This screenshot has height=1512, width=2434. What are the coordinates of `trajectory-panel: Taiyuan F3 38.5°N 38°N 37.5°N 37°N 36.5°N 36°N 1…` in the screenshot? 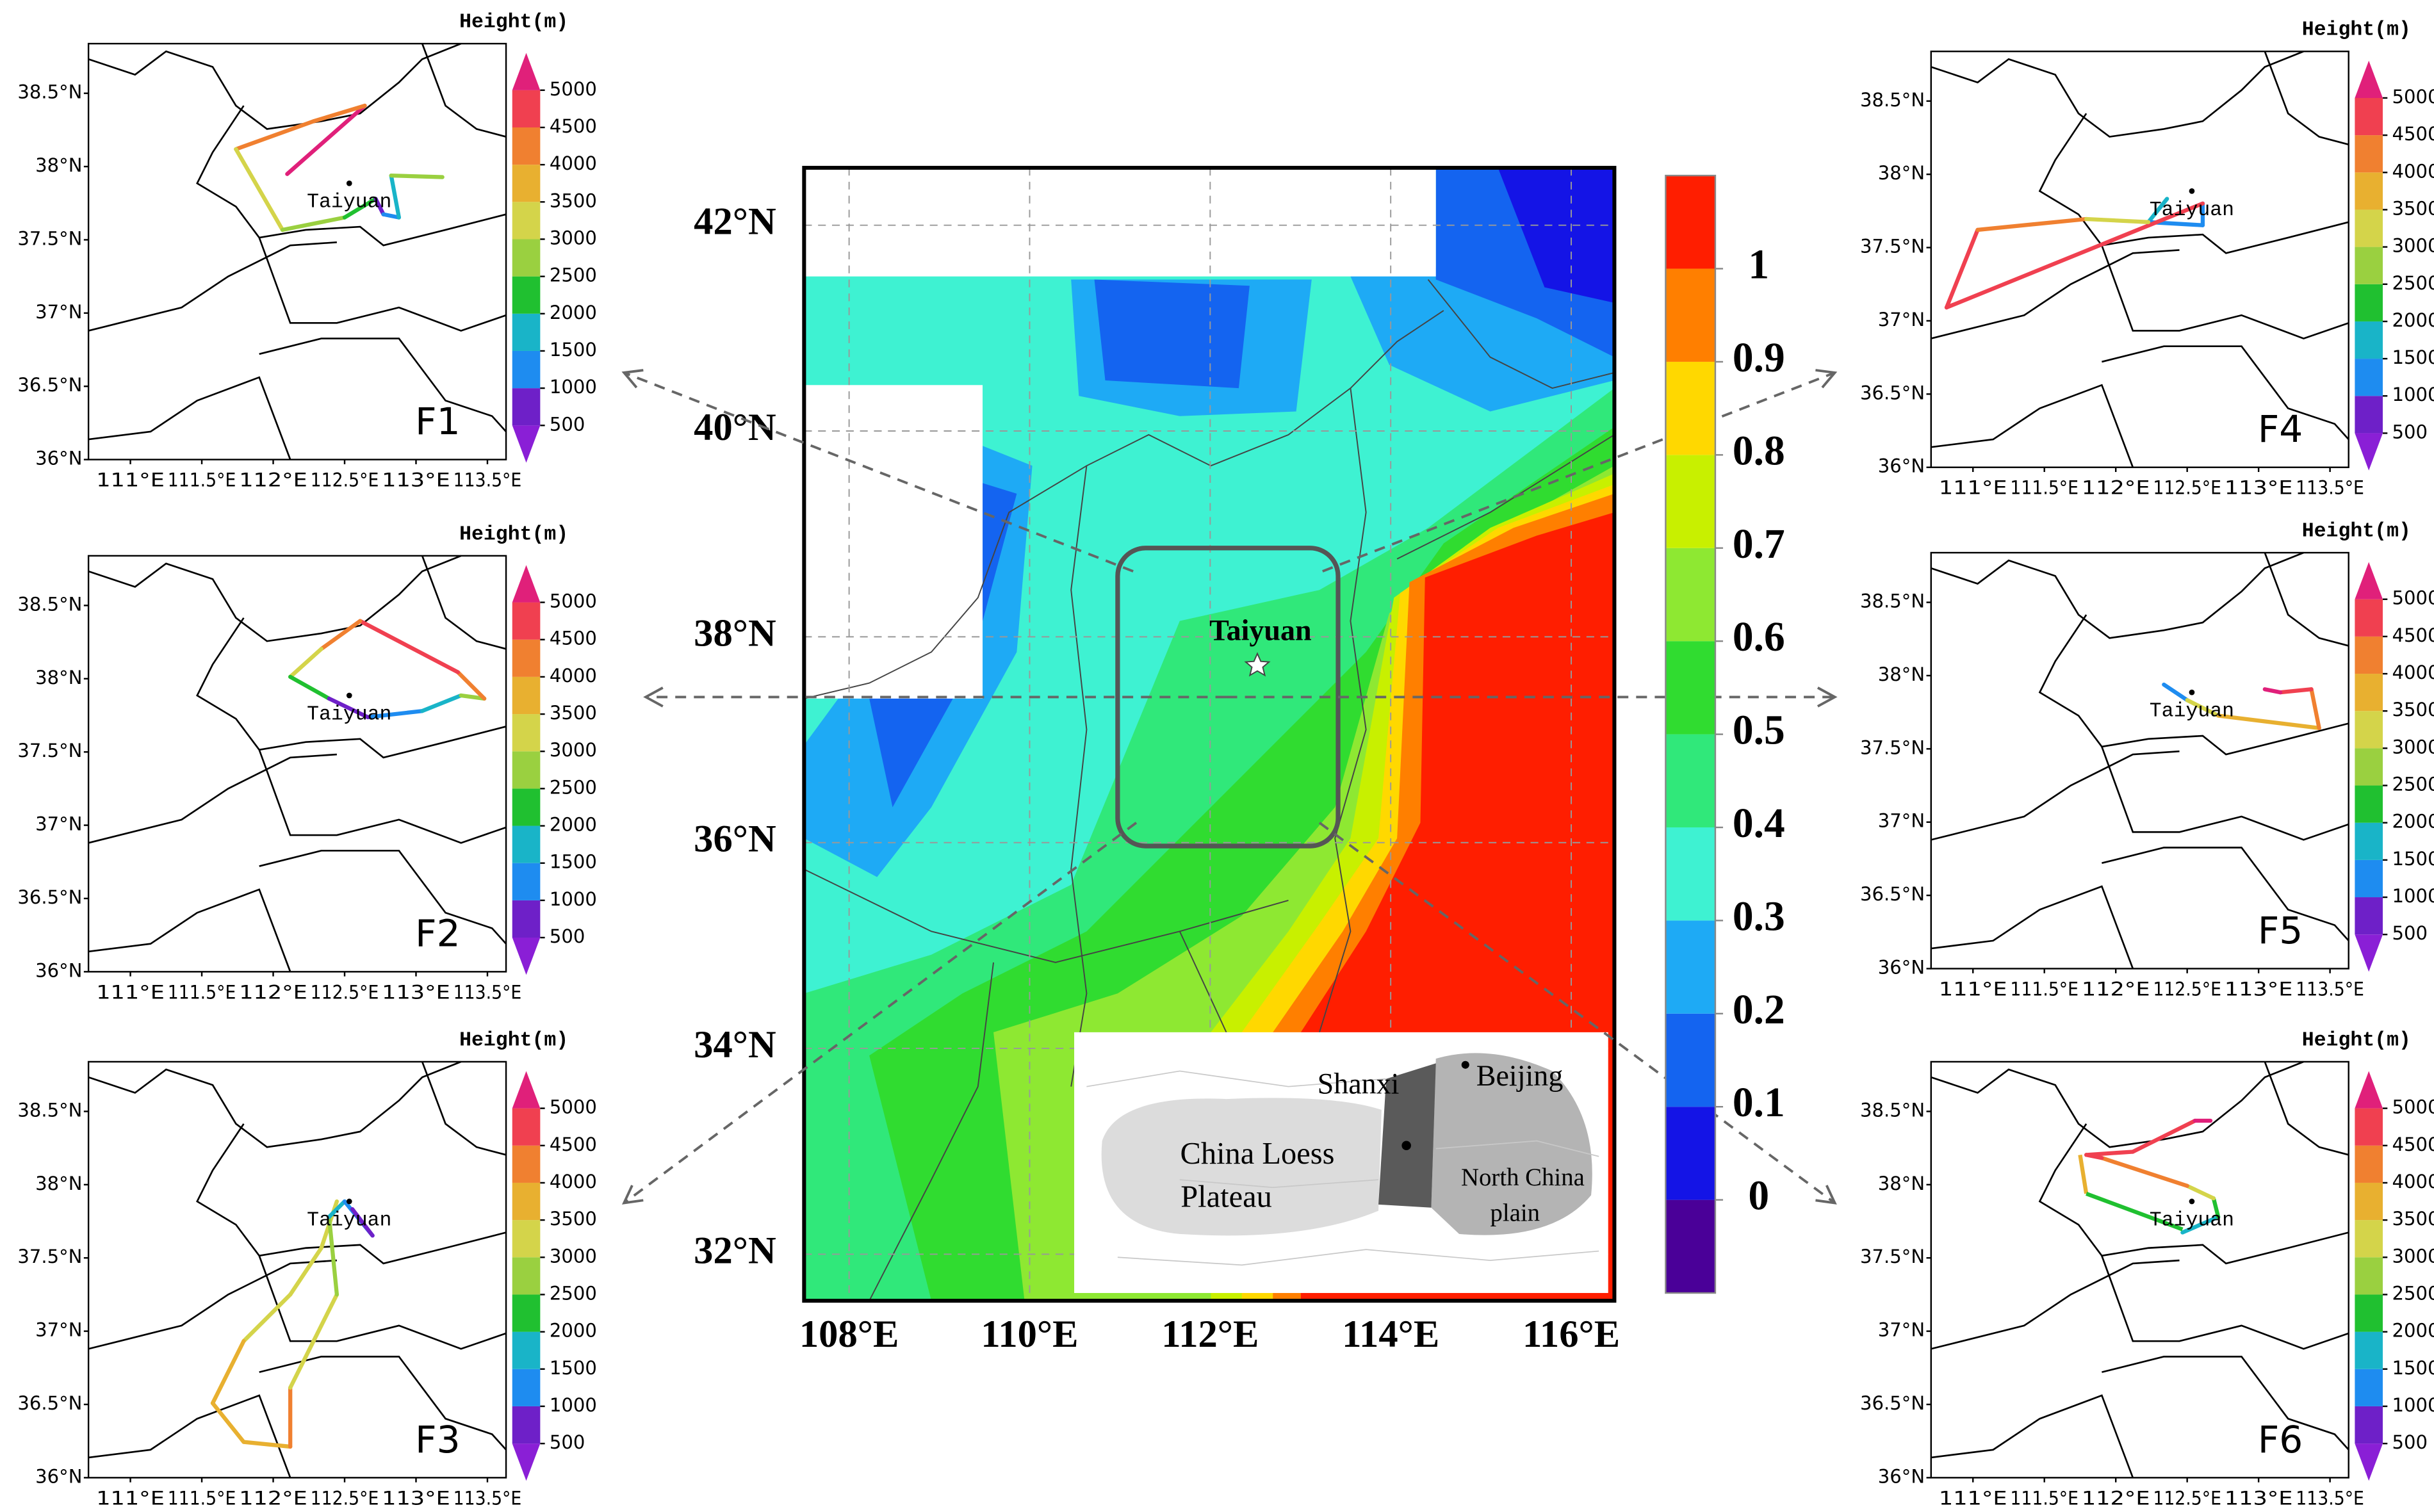 It's located at (307, 1269).